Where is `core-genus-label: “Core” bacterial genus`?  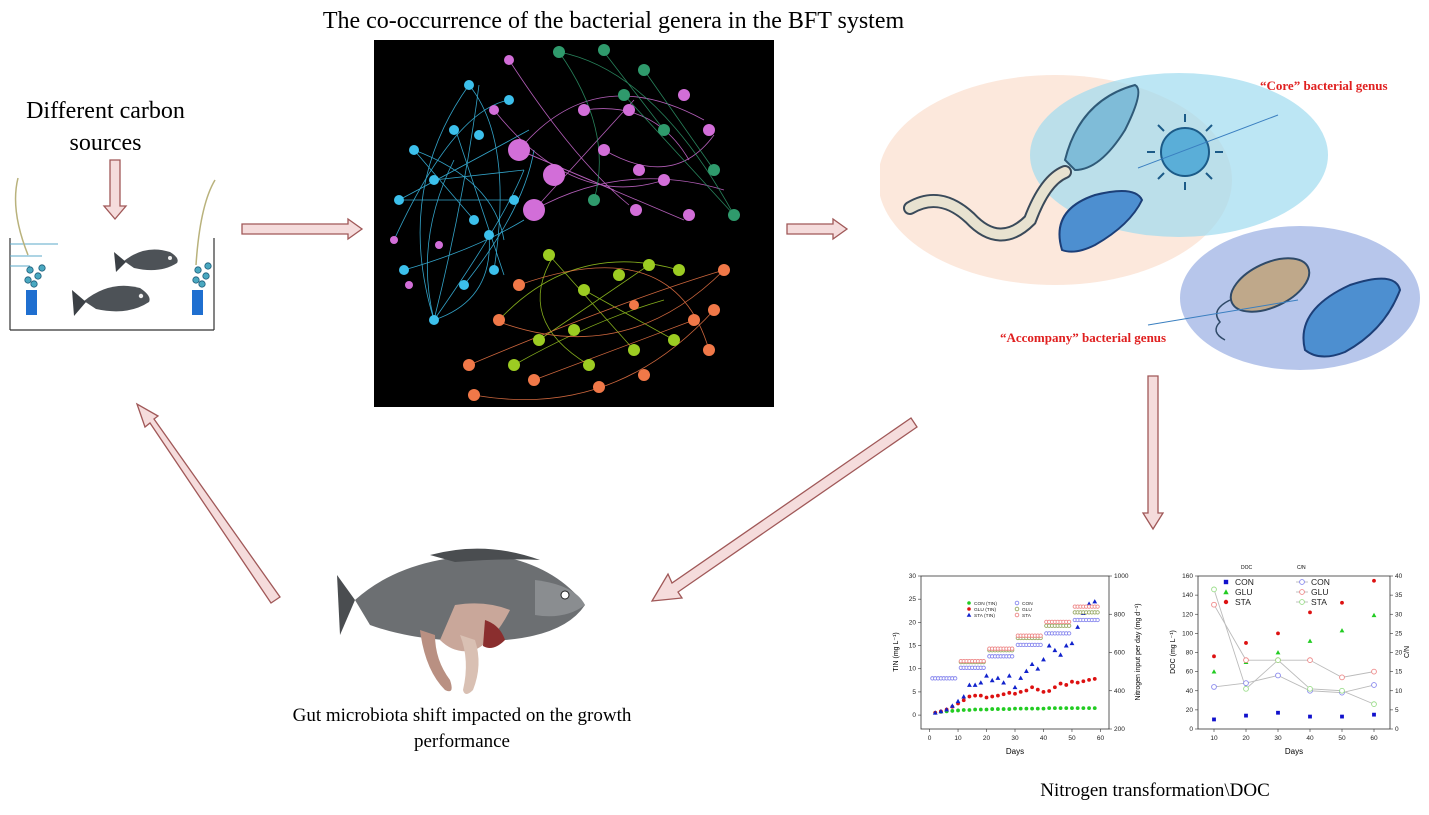
core-genus-label: “Core” bacterial genus is located at coordinates (1324, 85).